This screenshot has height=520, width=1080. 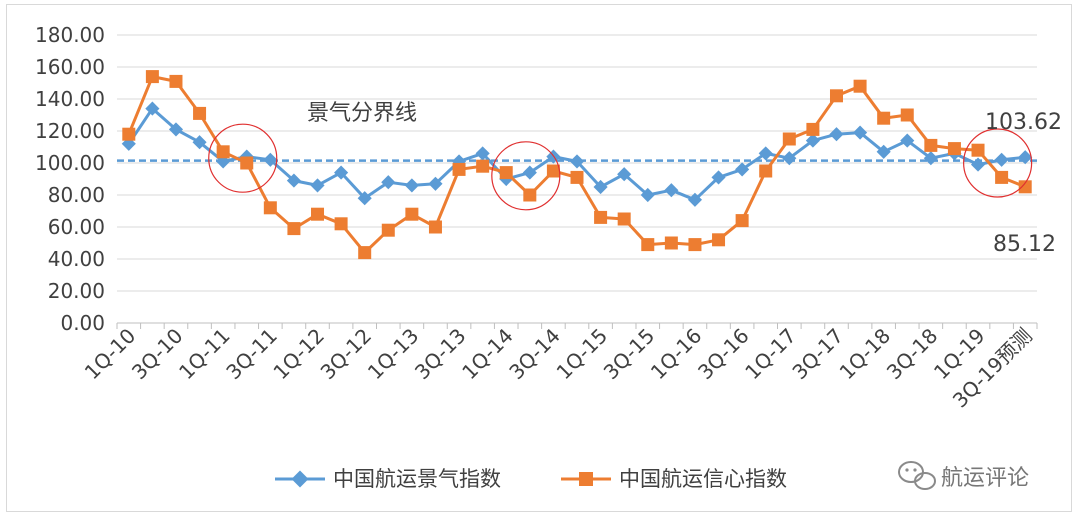 What do you see at coordinates (676, 354) in the screenshot?
I see `x-tick-label: 1Q-16` at bounding box center [676, 354].